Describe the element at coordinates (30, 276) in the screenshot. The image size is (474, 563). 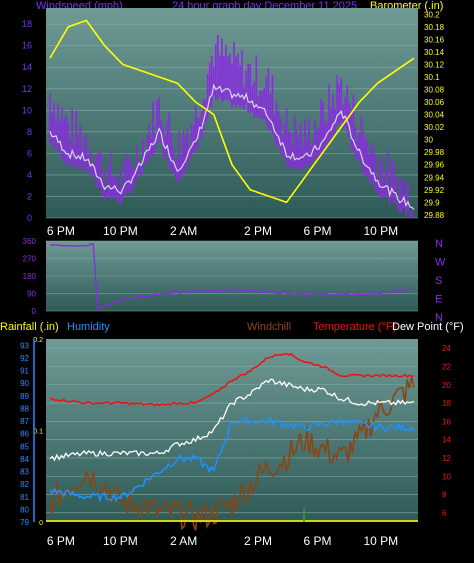
I see `direction-tick-label: 180` at that location.